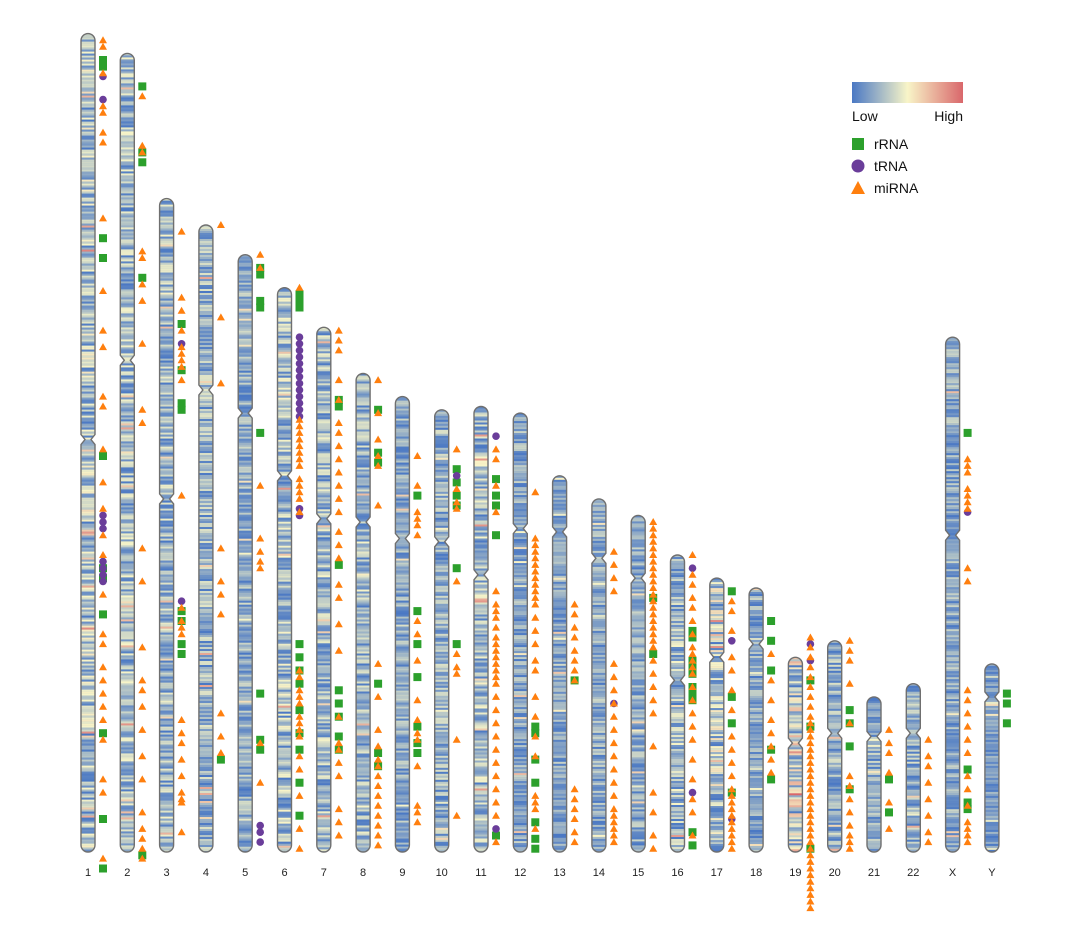 Image resolution: width=1092 pixels, height=932 pixels. What do you see at coordinates (456, 476) in the screenshot?
I see `trna-marker` at bounding box center [456, 476].